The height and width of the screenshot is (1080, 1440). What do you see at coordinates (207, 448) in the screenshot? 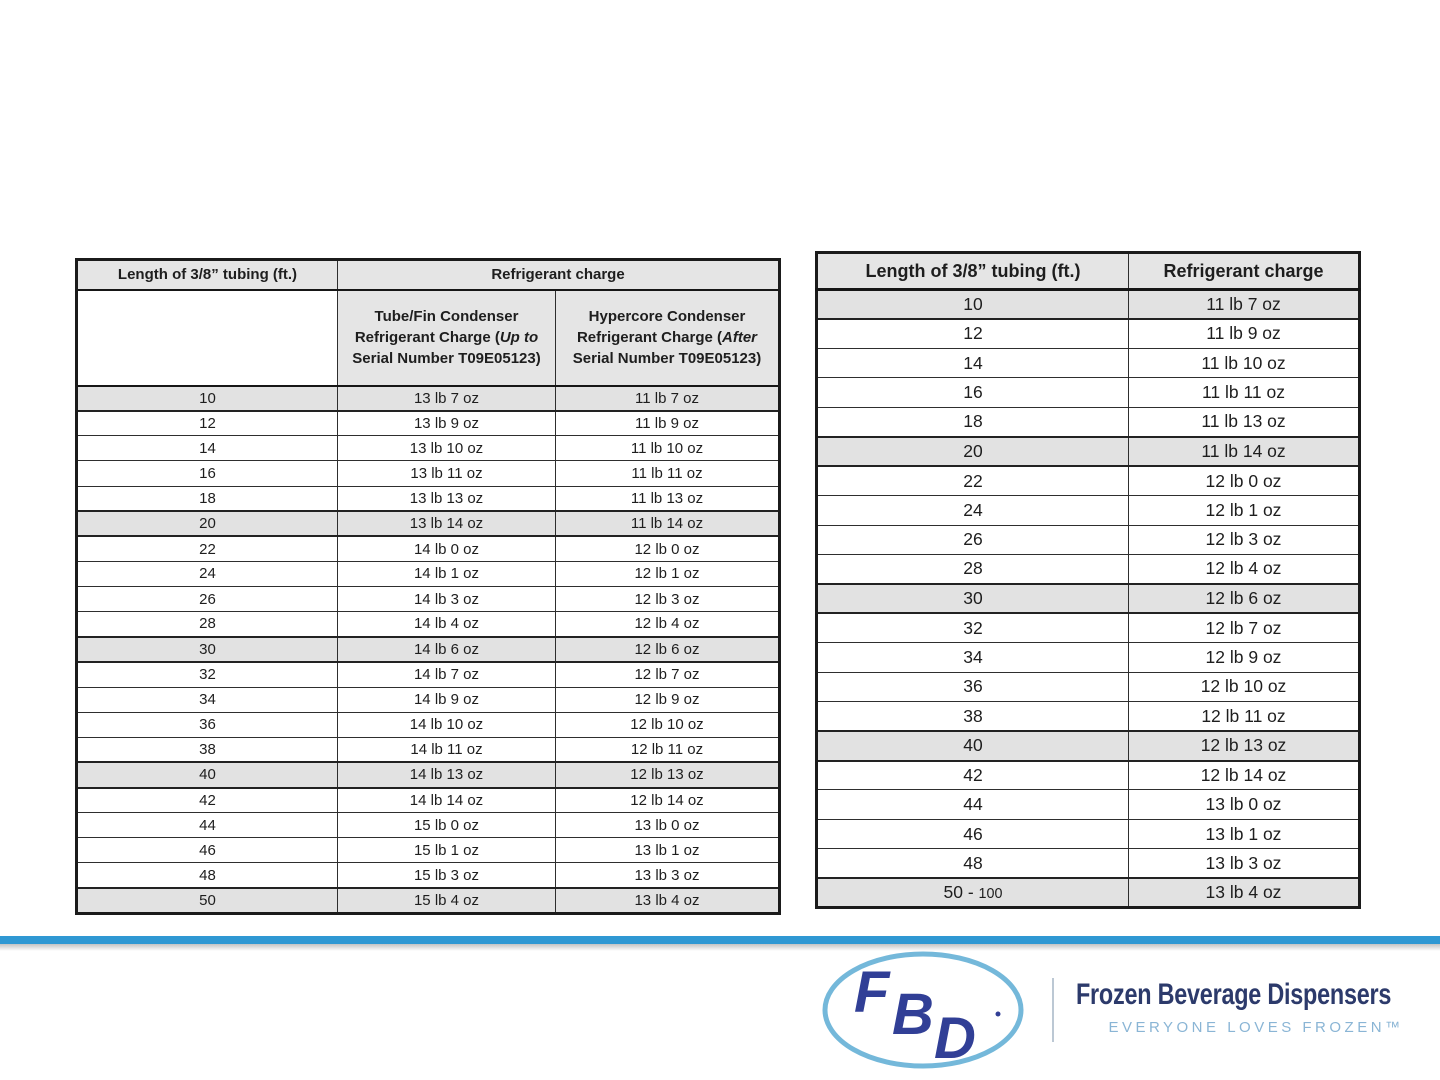
I see `table-cell: 14` at bounding box center [207, 448].